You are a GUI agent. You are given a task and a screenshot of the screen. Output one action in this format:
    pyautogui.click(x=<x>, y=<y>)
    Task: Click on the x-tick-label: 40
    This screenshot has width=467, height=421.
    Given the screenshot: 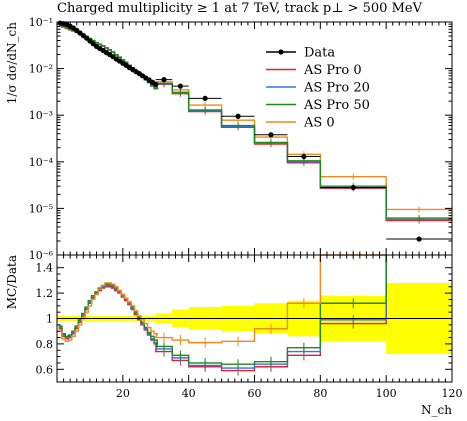 What is the action you would take?
    pyautogui.click(x=189, y=393)
    